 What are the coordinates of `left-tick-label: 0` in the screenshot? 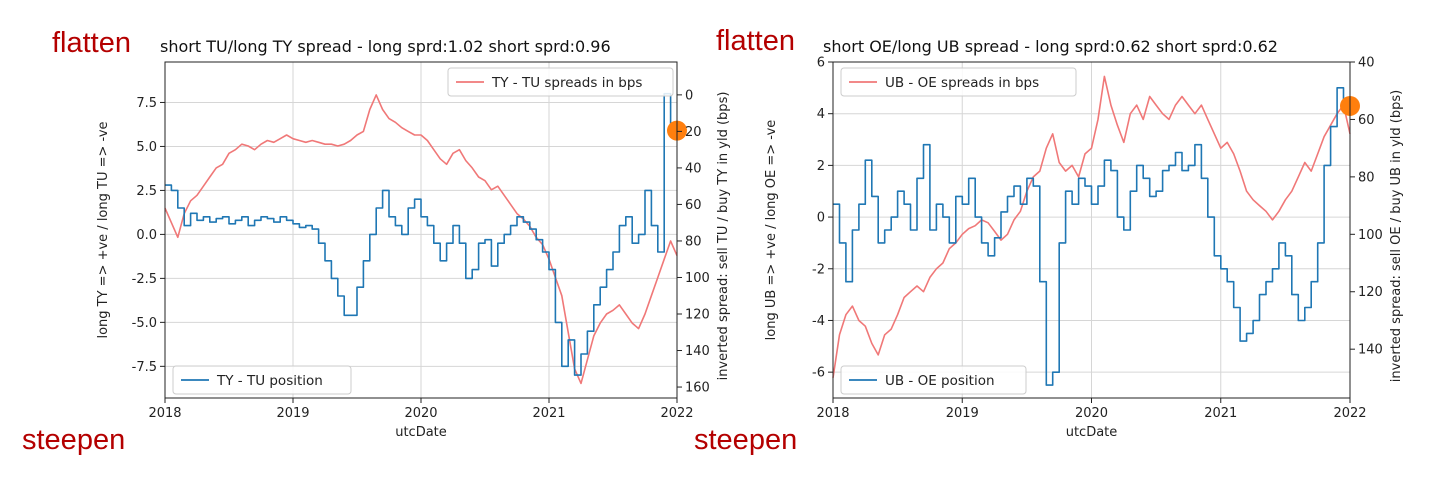 It's located at (821, 218).